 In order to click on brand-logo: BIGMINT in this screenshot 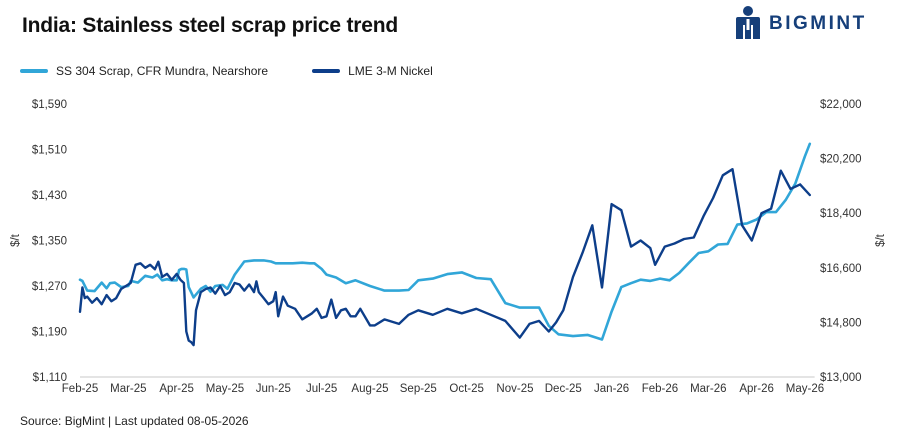, I will do `click(800, 24)`.